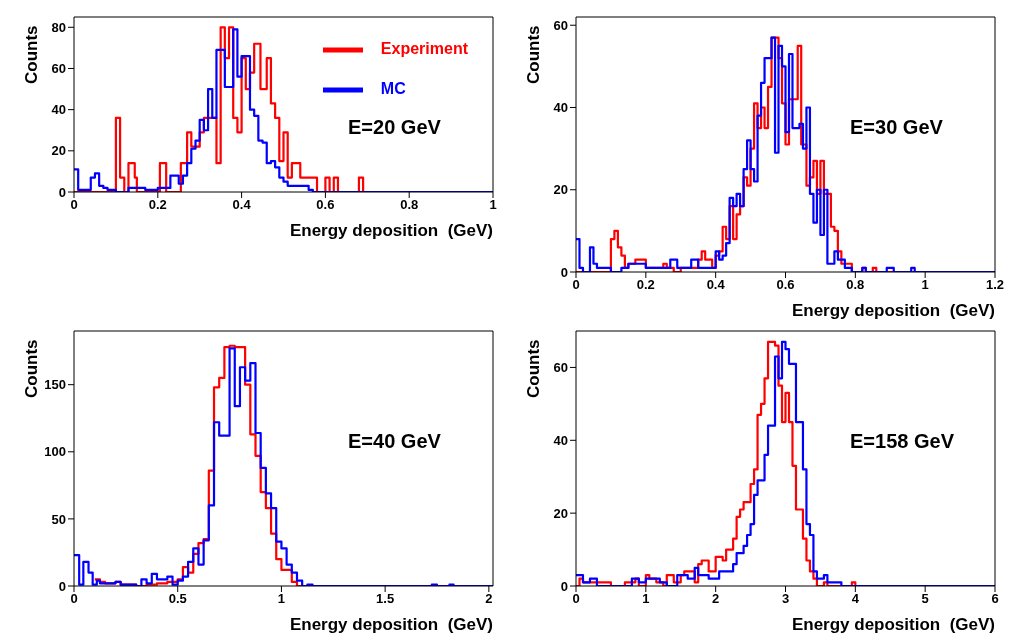  Describe the element at coordinates (394, 441) in the screenshot. I see `annotation: E=40 GeV` at that location.